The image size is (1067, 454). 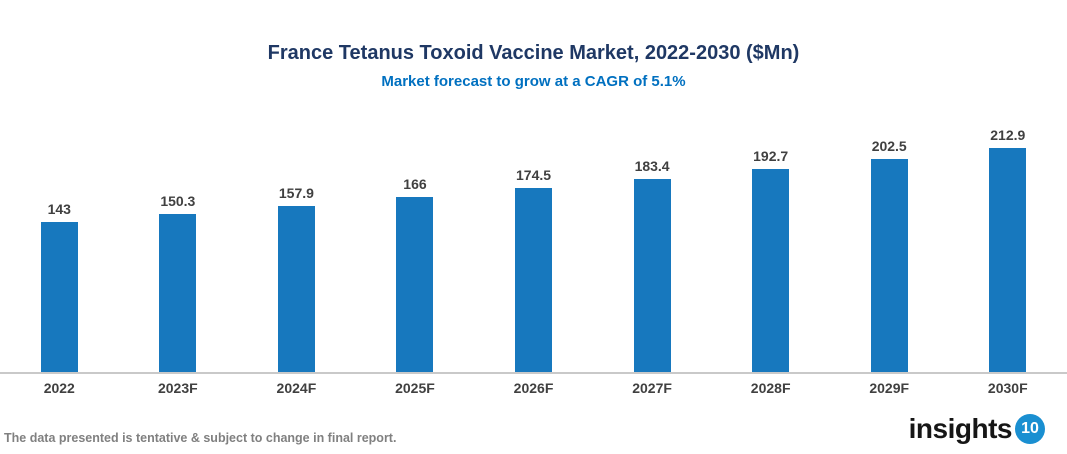 I want to click on bar-value-label: 174.5, so click(x=534, y=175).